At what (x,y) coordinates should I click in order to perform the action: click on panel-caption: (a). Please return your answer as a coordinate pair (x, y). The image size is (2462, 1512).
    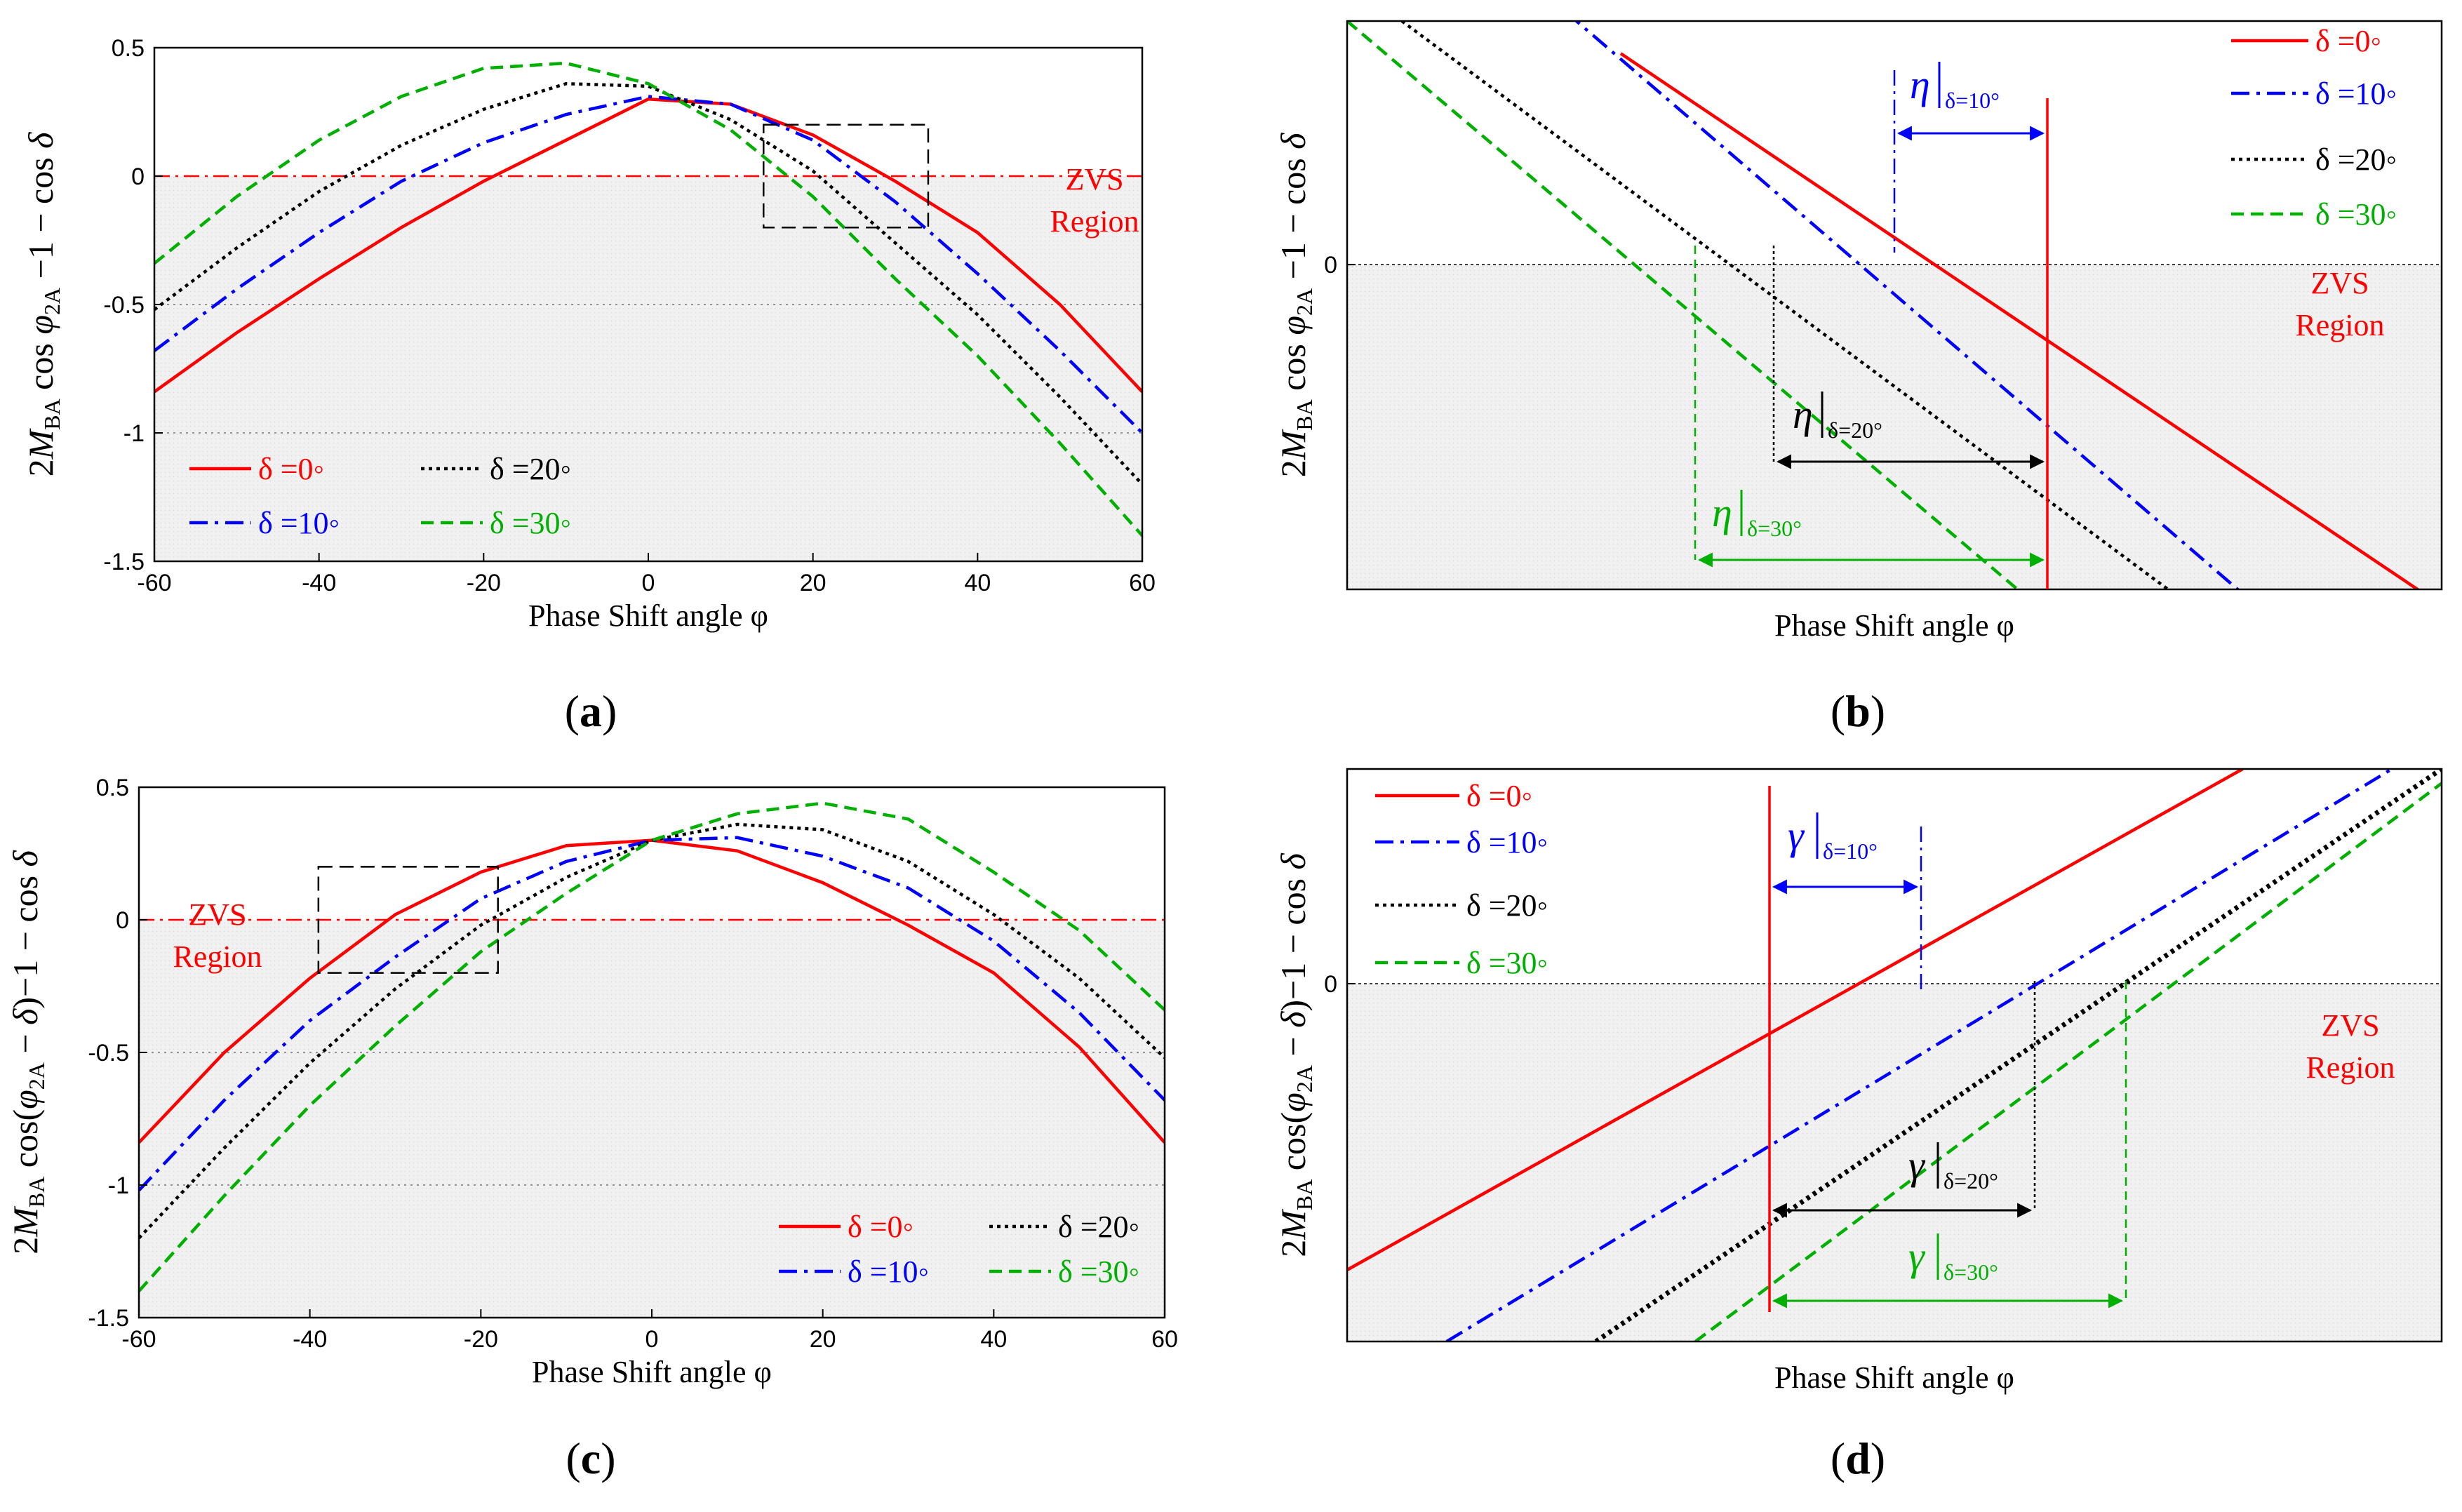
    Looking at the image, I should click on (591, 711).